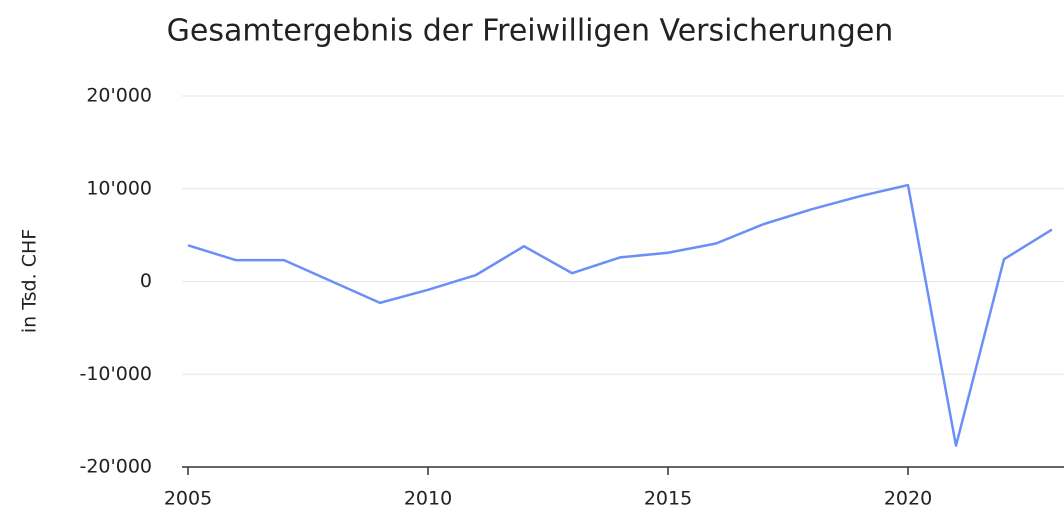  Describe the element at coordinates (119, 188) in the screenshot. I see `y-tick-label: 10'000` at that location.